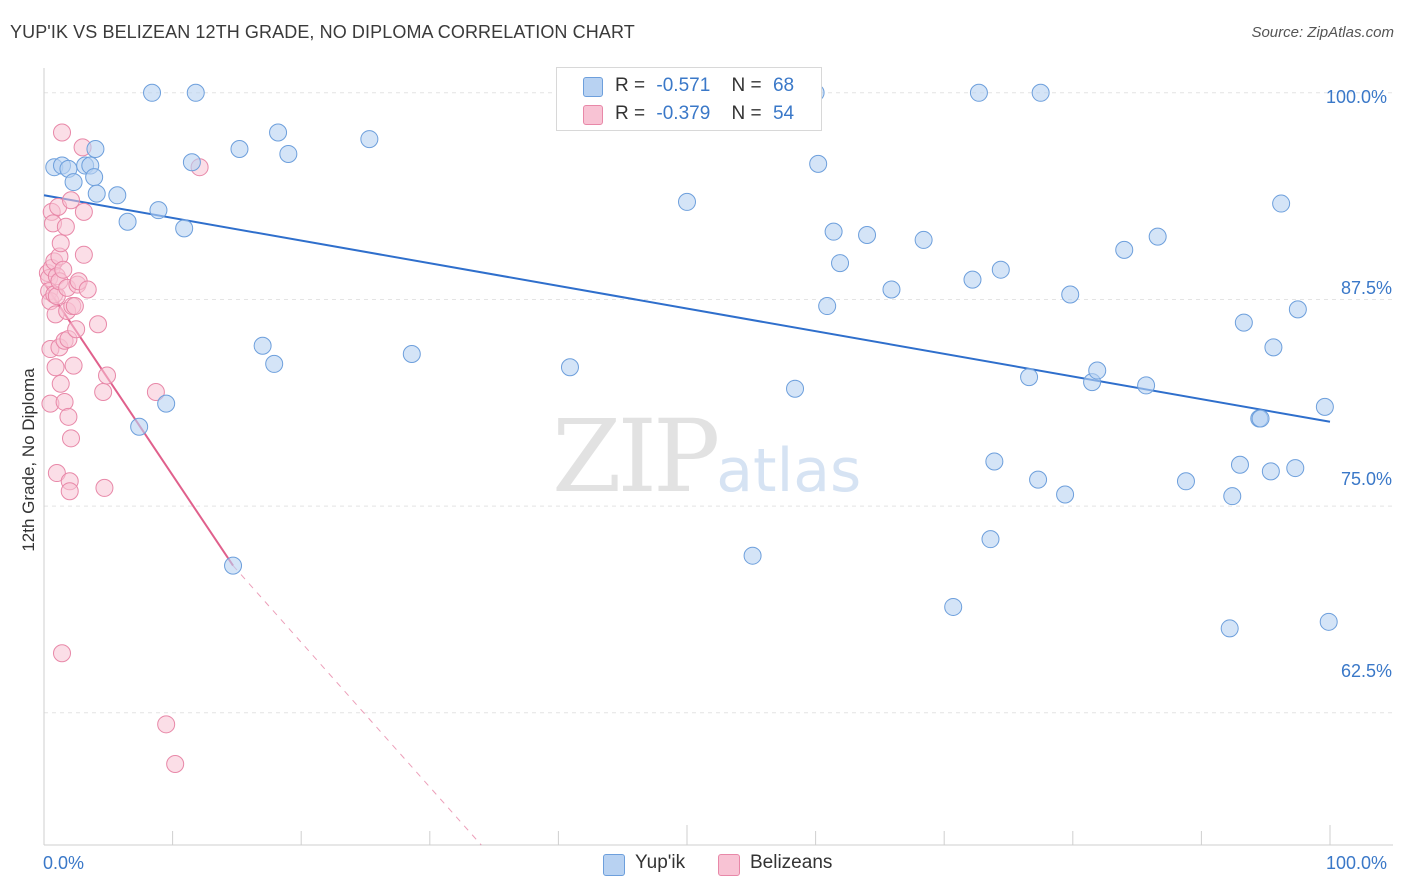 The width and height of the screenshot is (1406, 892). What do you see at coordinates (783, 85) in the screenshot?
I see `yupik-n-value: 68` at bounding box center [783, 85].